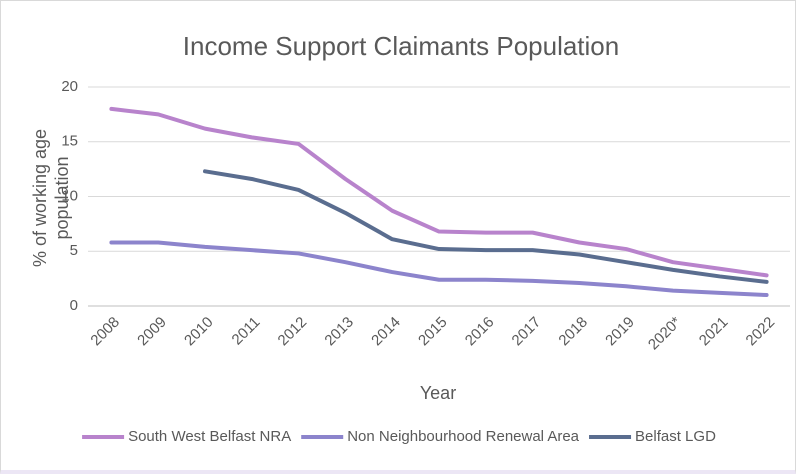 The image size is (796, 474). I want to click on y-tick-label: 20, so click(69, 86).